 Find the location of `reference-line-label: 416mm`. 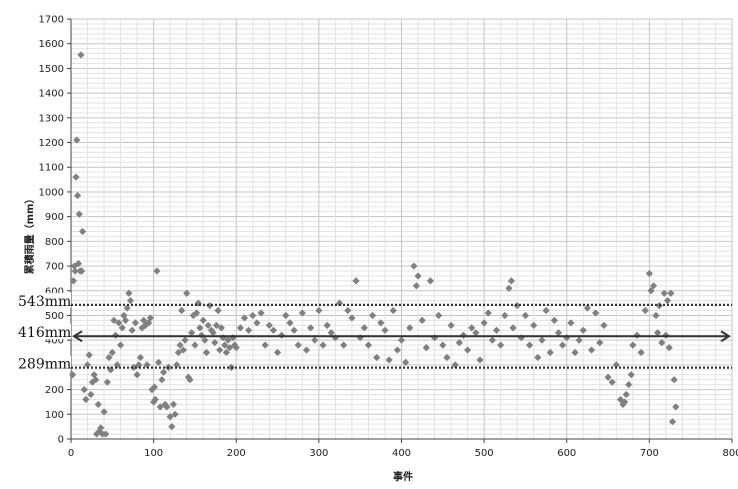

reference-line-label: 416mm is located at coordinates (44, 333).